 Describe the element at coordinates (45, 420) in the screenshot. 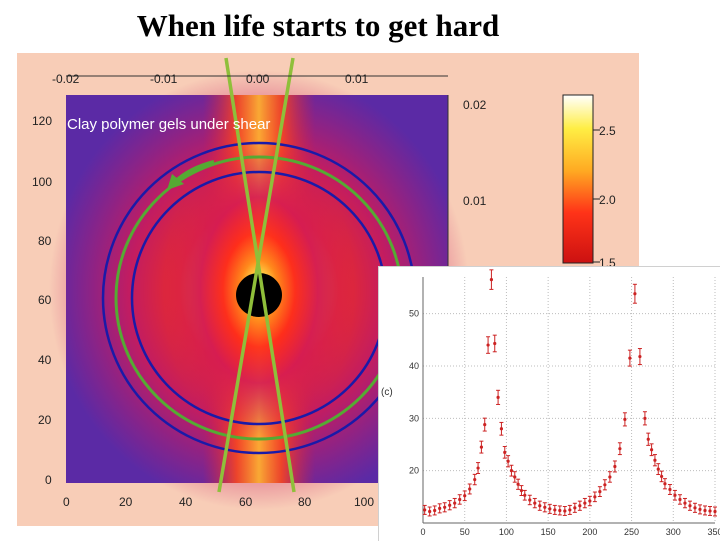

I see `y-pixel-tick: 20` at that location.